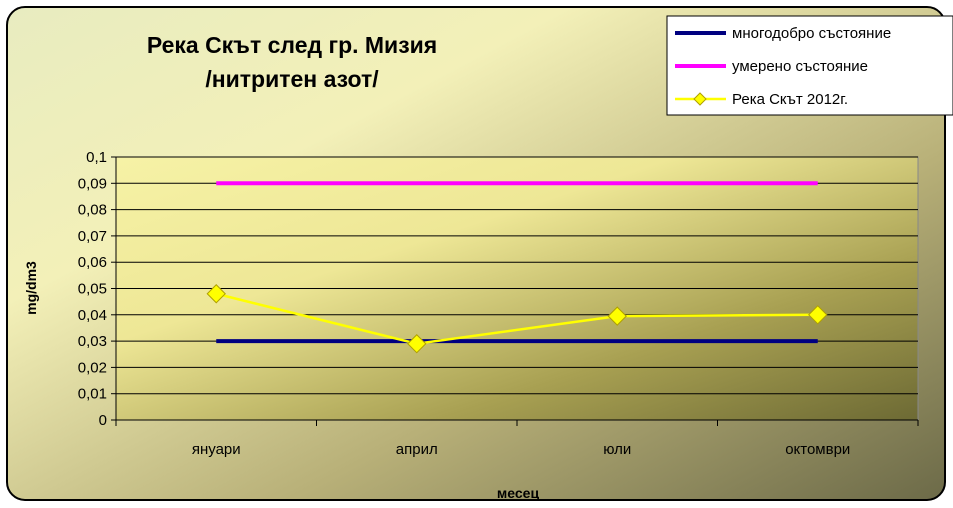 This screenshot has width=953, height=508. I want to click on y-tick-label: 0,1, so click(96, 157).